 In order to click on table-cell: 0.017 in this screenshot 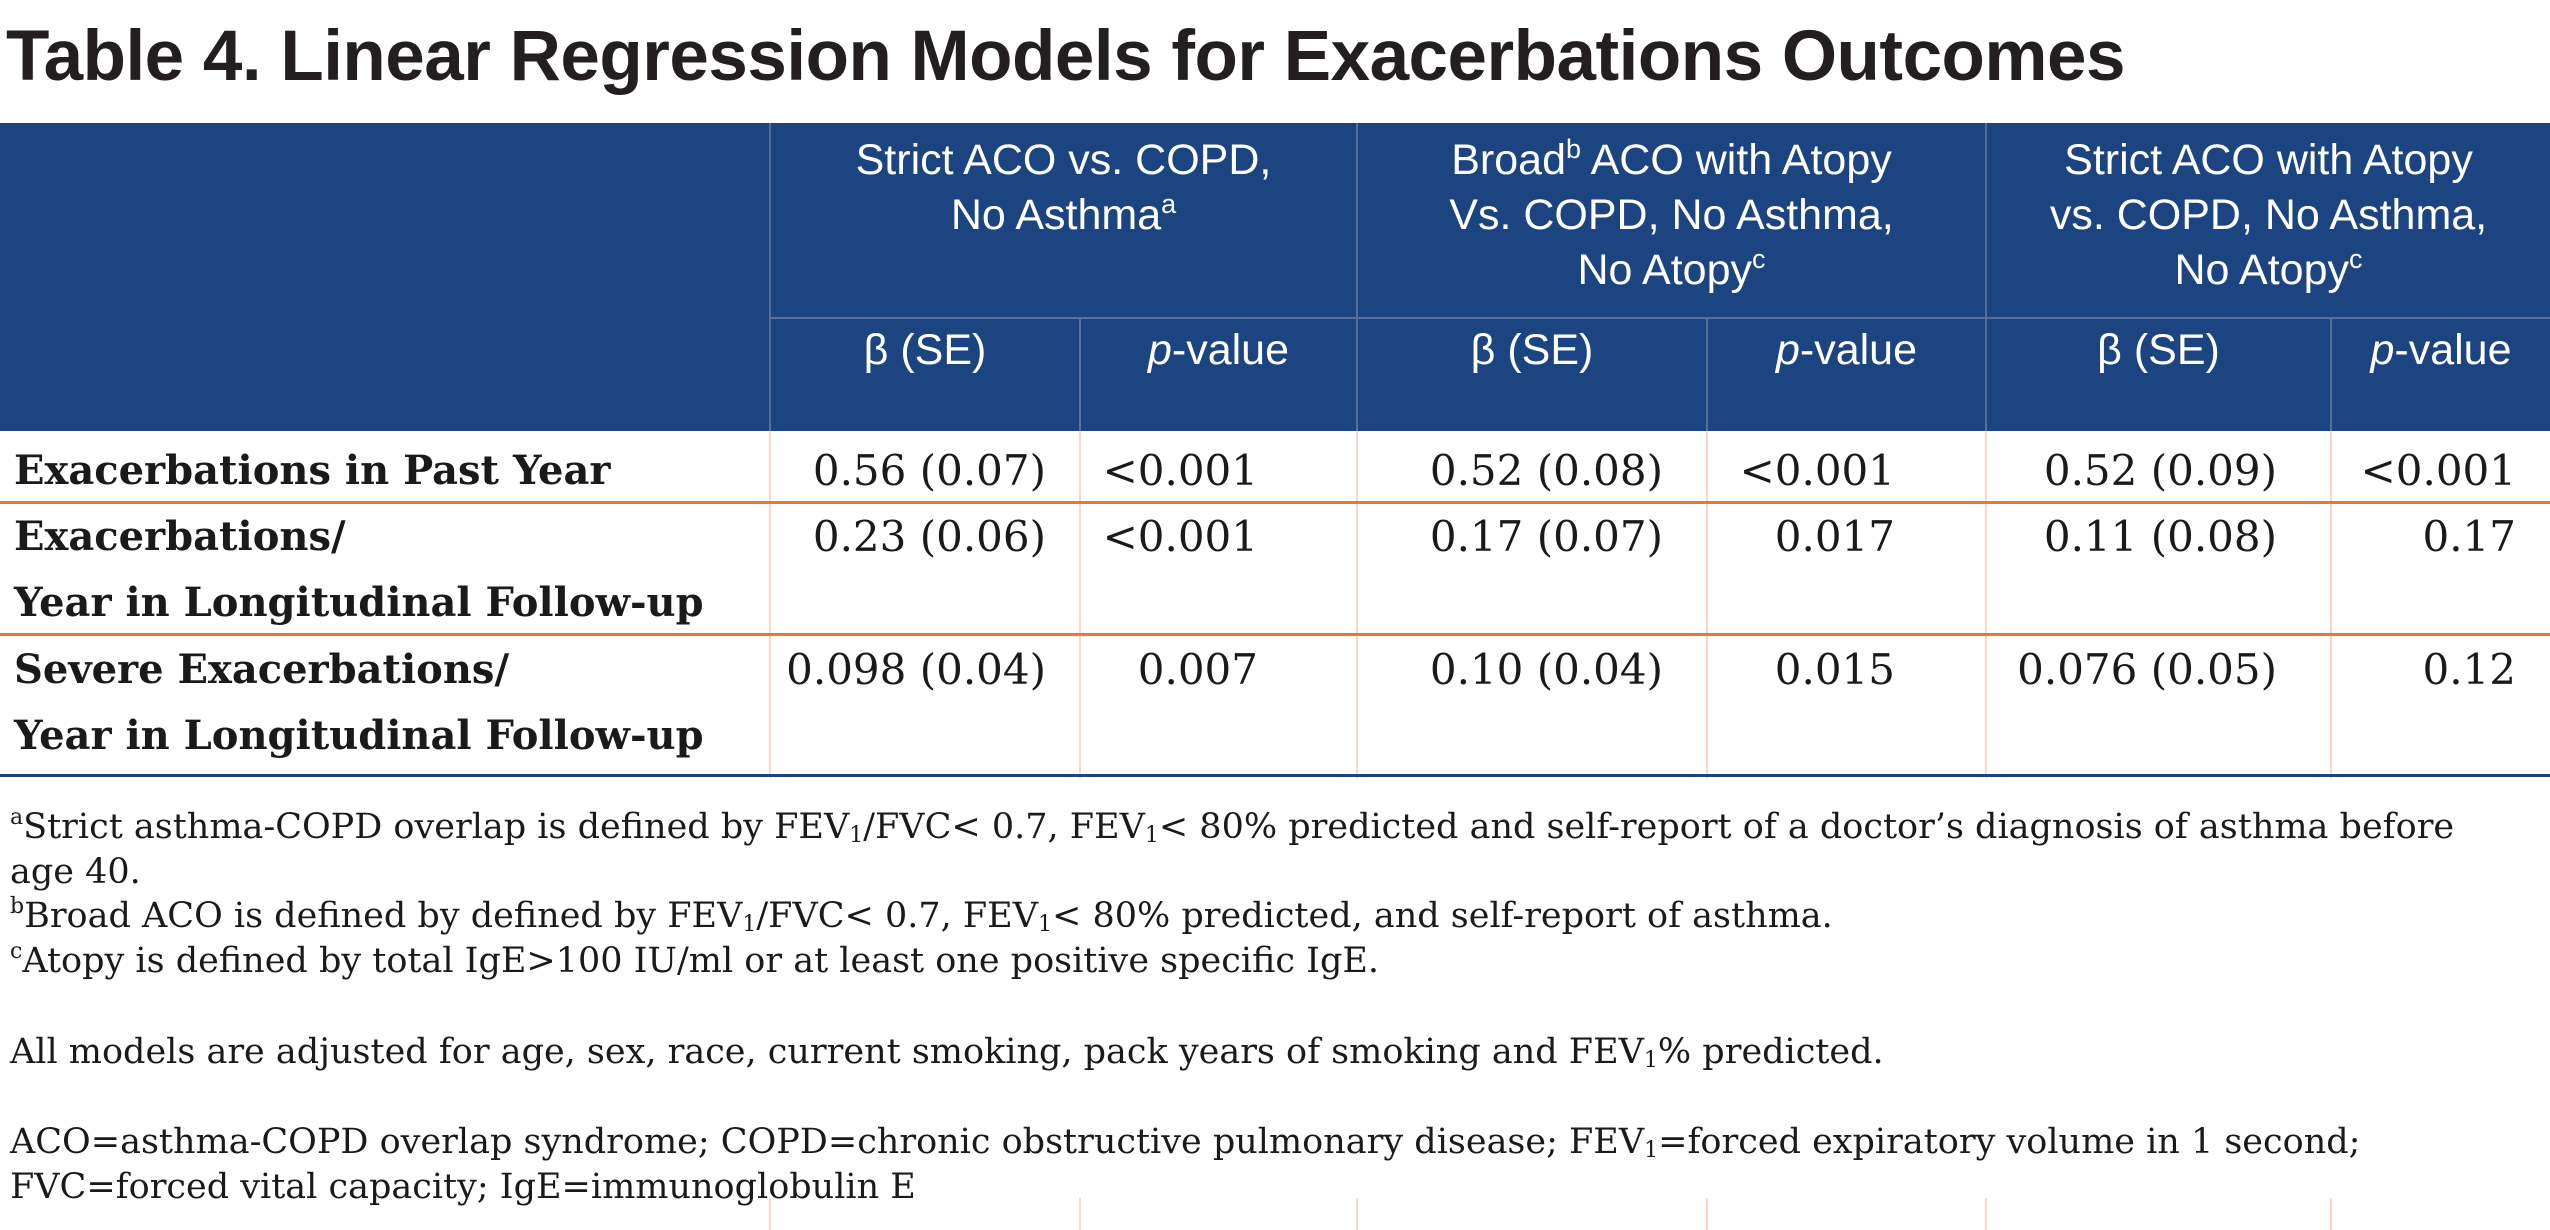, I will do `click(1834, 536)`.